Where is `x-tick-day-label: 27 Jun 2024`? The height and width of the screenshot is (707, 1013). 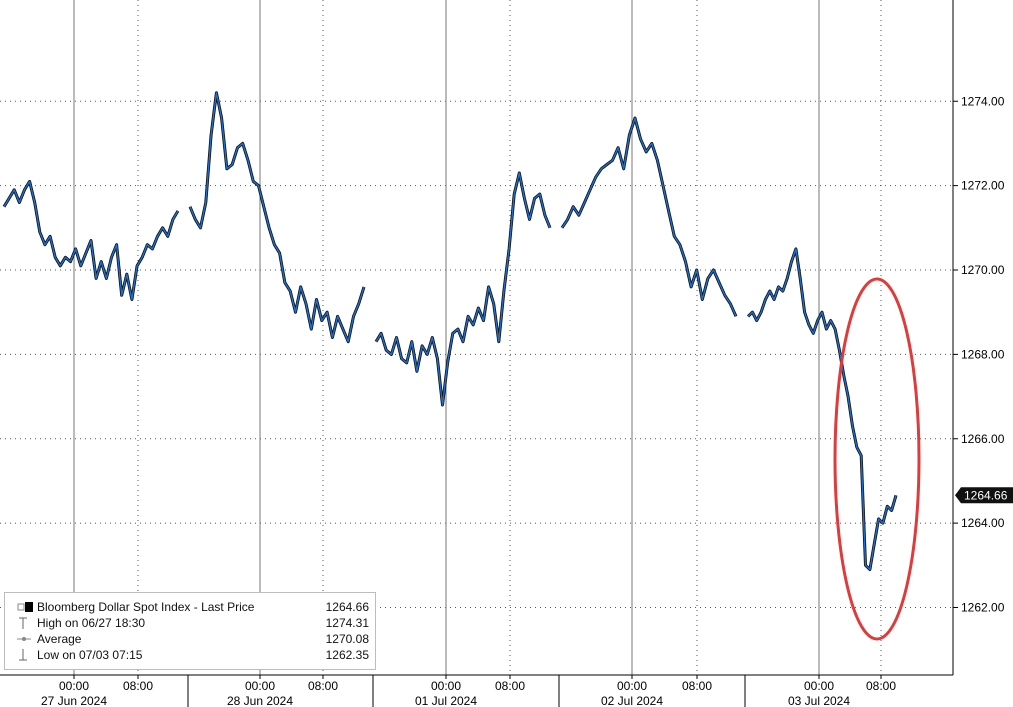 x-tick-day-label: 27 Jun 2024 is located at coordinates (74, 700).